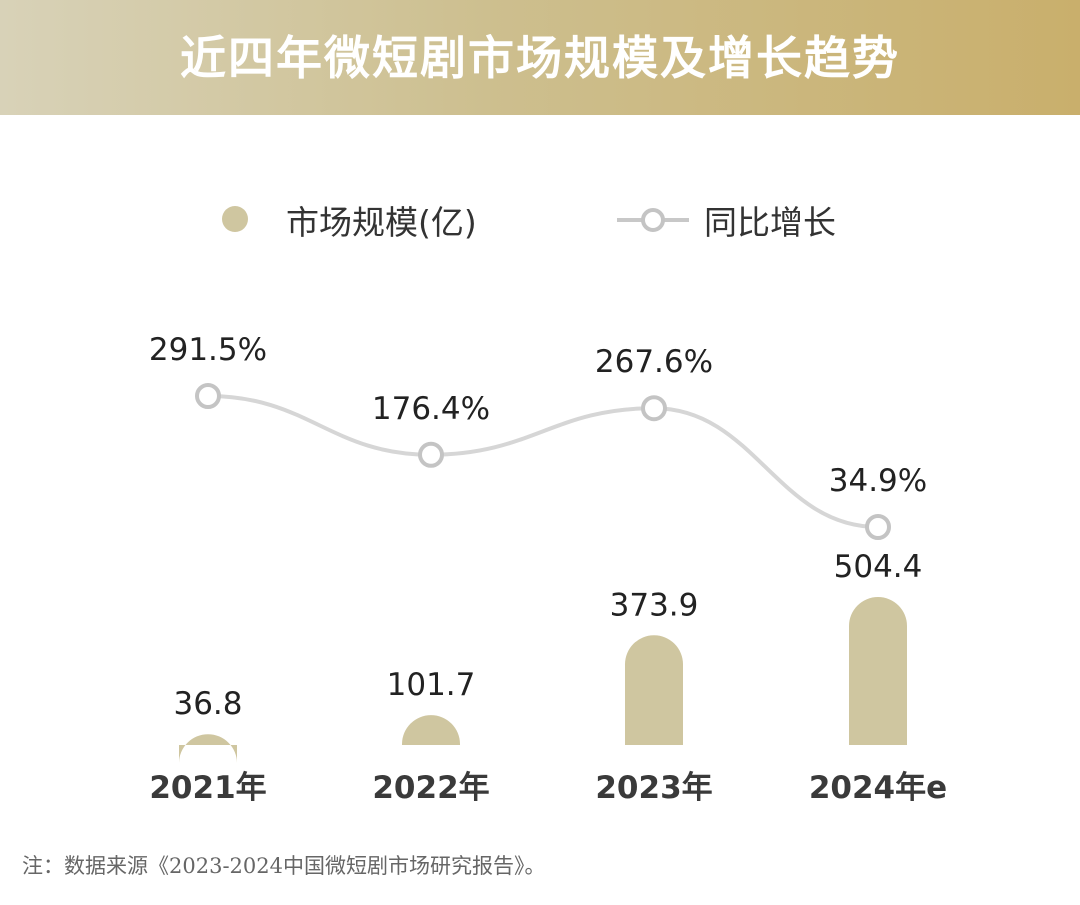 The width and height of the screenshot is (1080, 905). What do you see at coordinates (653, 220) in the screenshot?
I see `legend-line-swatch` at bounding box center [653, 220].